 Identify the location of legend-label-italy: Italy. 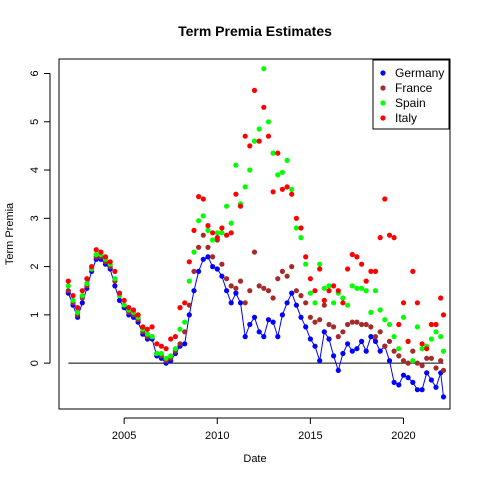
(406, 118).